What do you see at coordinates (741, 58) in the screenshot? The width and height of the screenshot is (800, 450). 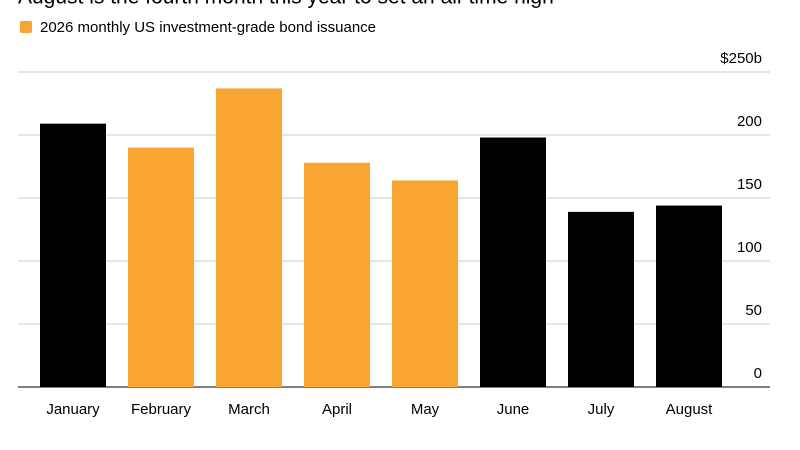 I see `y-tick-label: $250b` at bounding box center [741, 58].